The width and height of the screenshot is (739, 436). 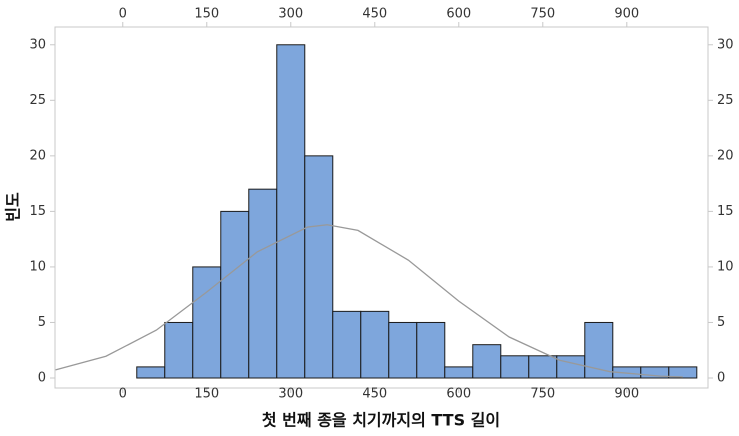 I want to click on x-tick-label-top: 150, so click(x=206, y=14).